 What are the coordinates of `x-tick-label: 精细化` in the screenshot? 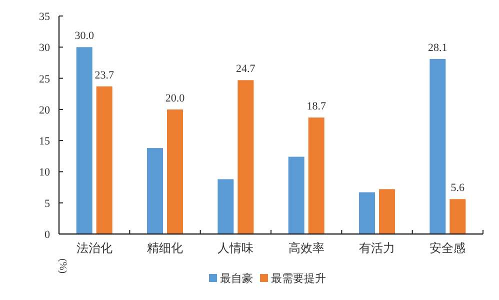 It's located at (165, 248).